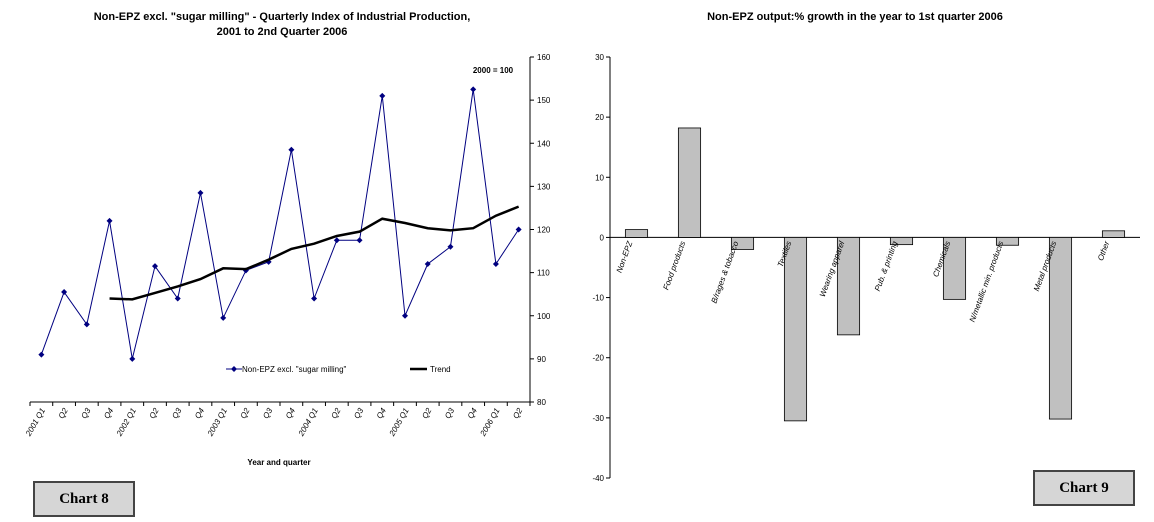 This screenshot has height=522, width=1154. What do you see at coordinates (598, 358) in the screenshot?
I see `y-tick-label: -20` at bounding box center [598, 358].